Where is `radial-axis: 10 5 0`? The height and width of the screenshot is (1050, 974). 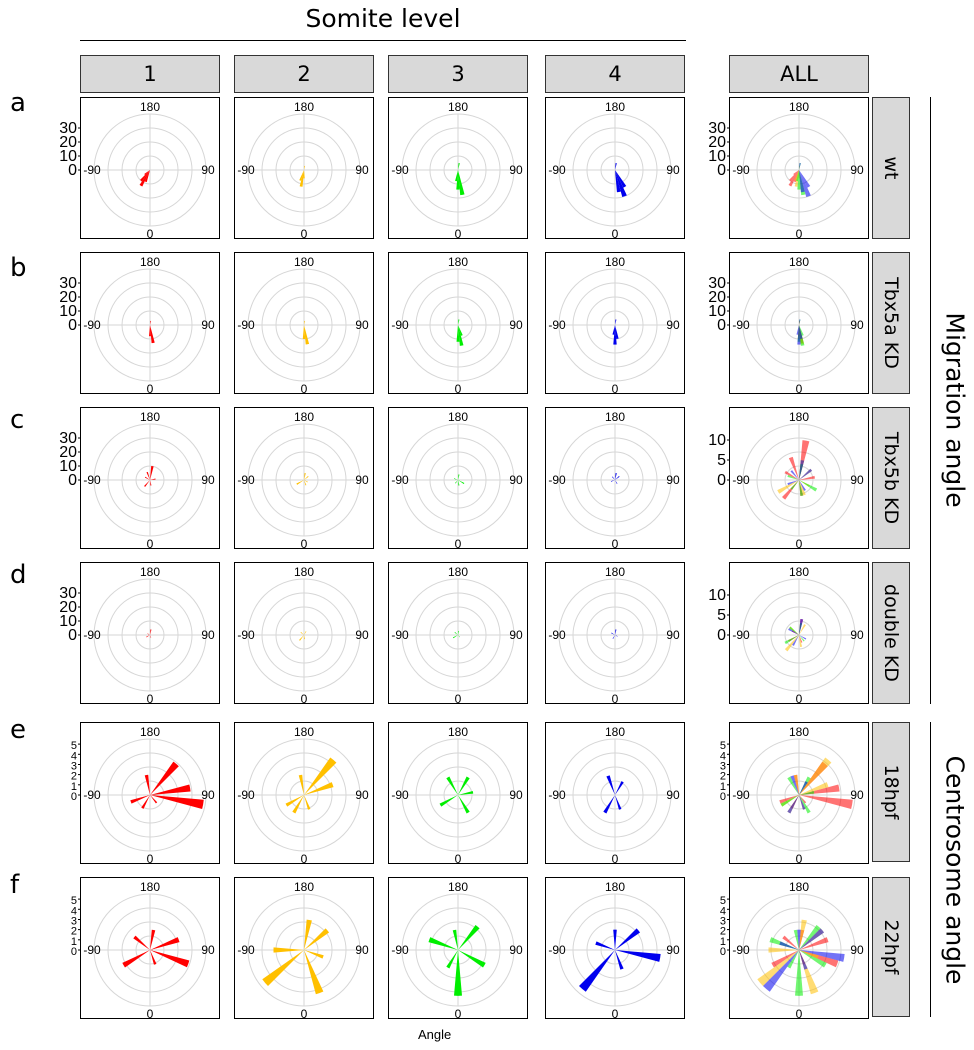
radial-axis: 10 5 0 is located at coordinates (719, 460).